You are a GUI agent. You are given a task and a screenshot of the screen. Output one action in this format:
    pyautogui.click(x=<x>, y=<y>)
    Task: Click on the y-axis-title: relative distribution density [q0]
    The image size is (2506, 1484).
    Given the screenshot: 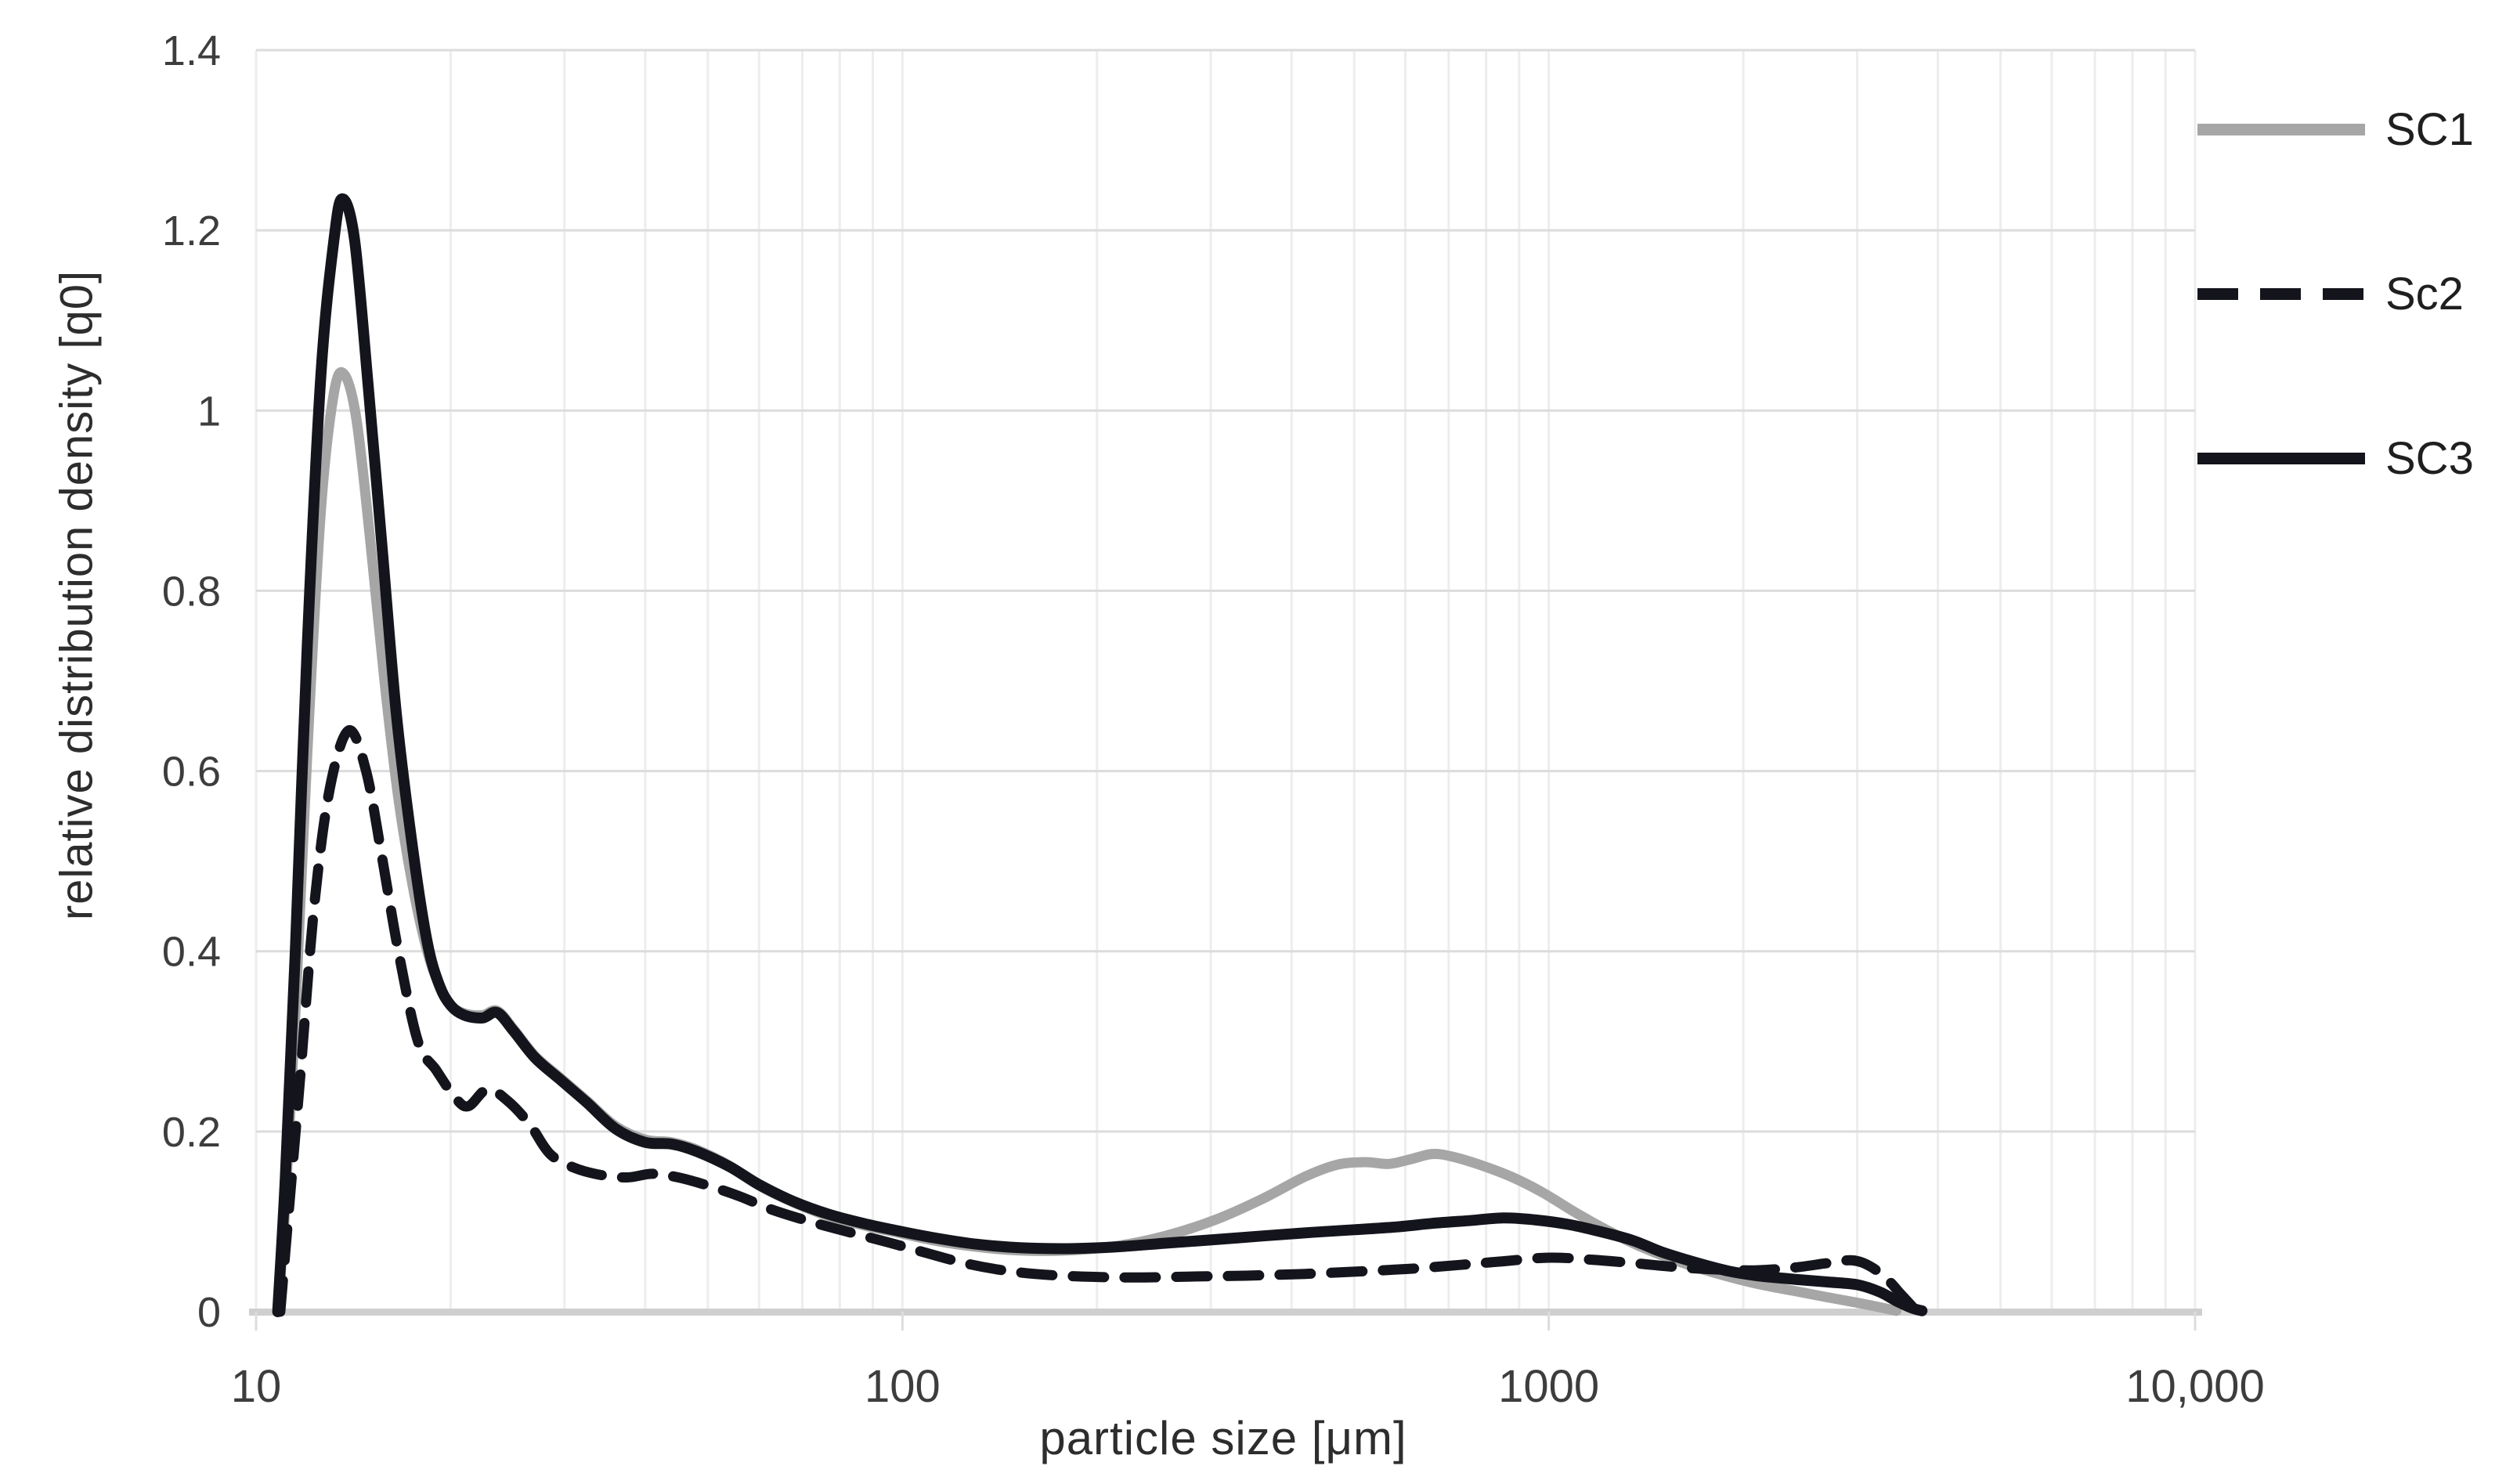 What is the action you would take?
    pyautogui.click(x=77, y=595)
    